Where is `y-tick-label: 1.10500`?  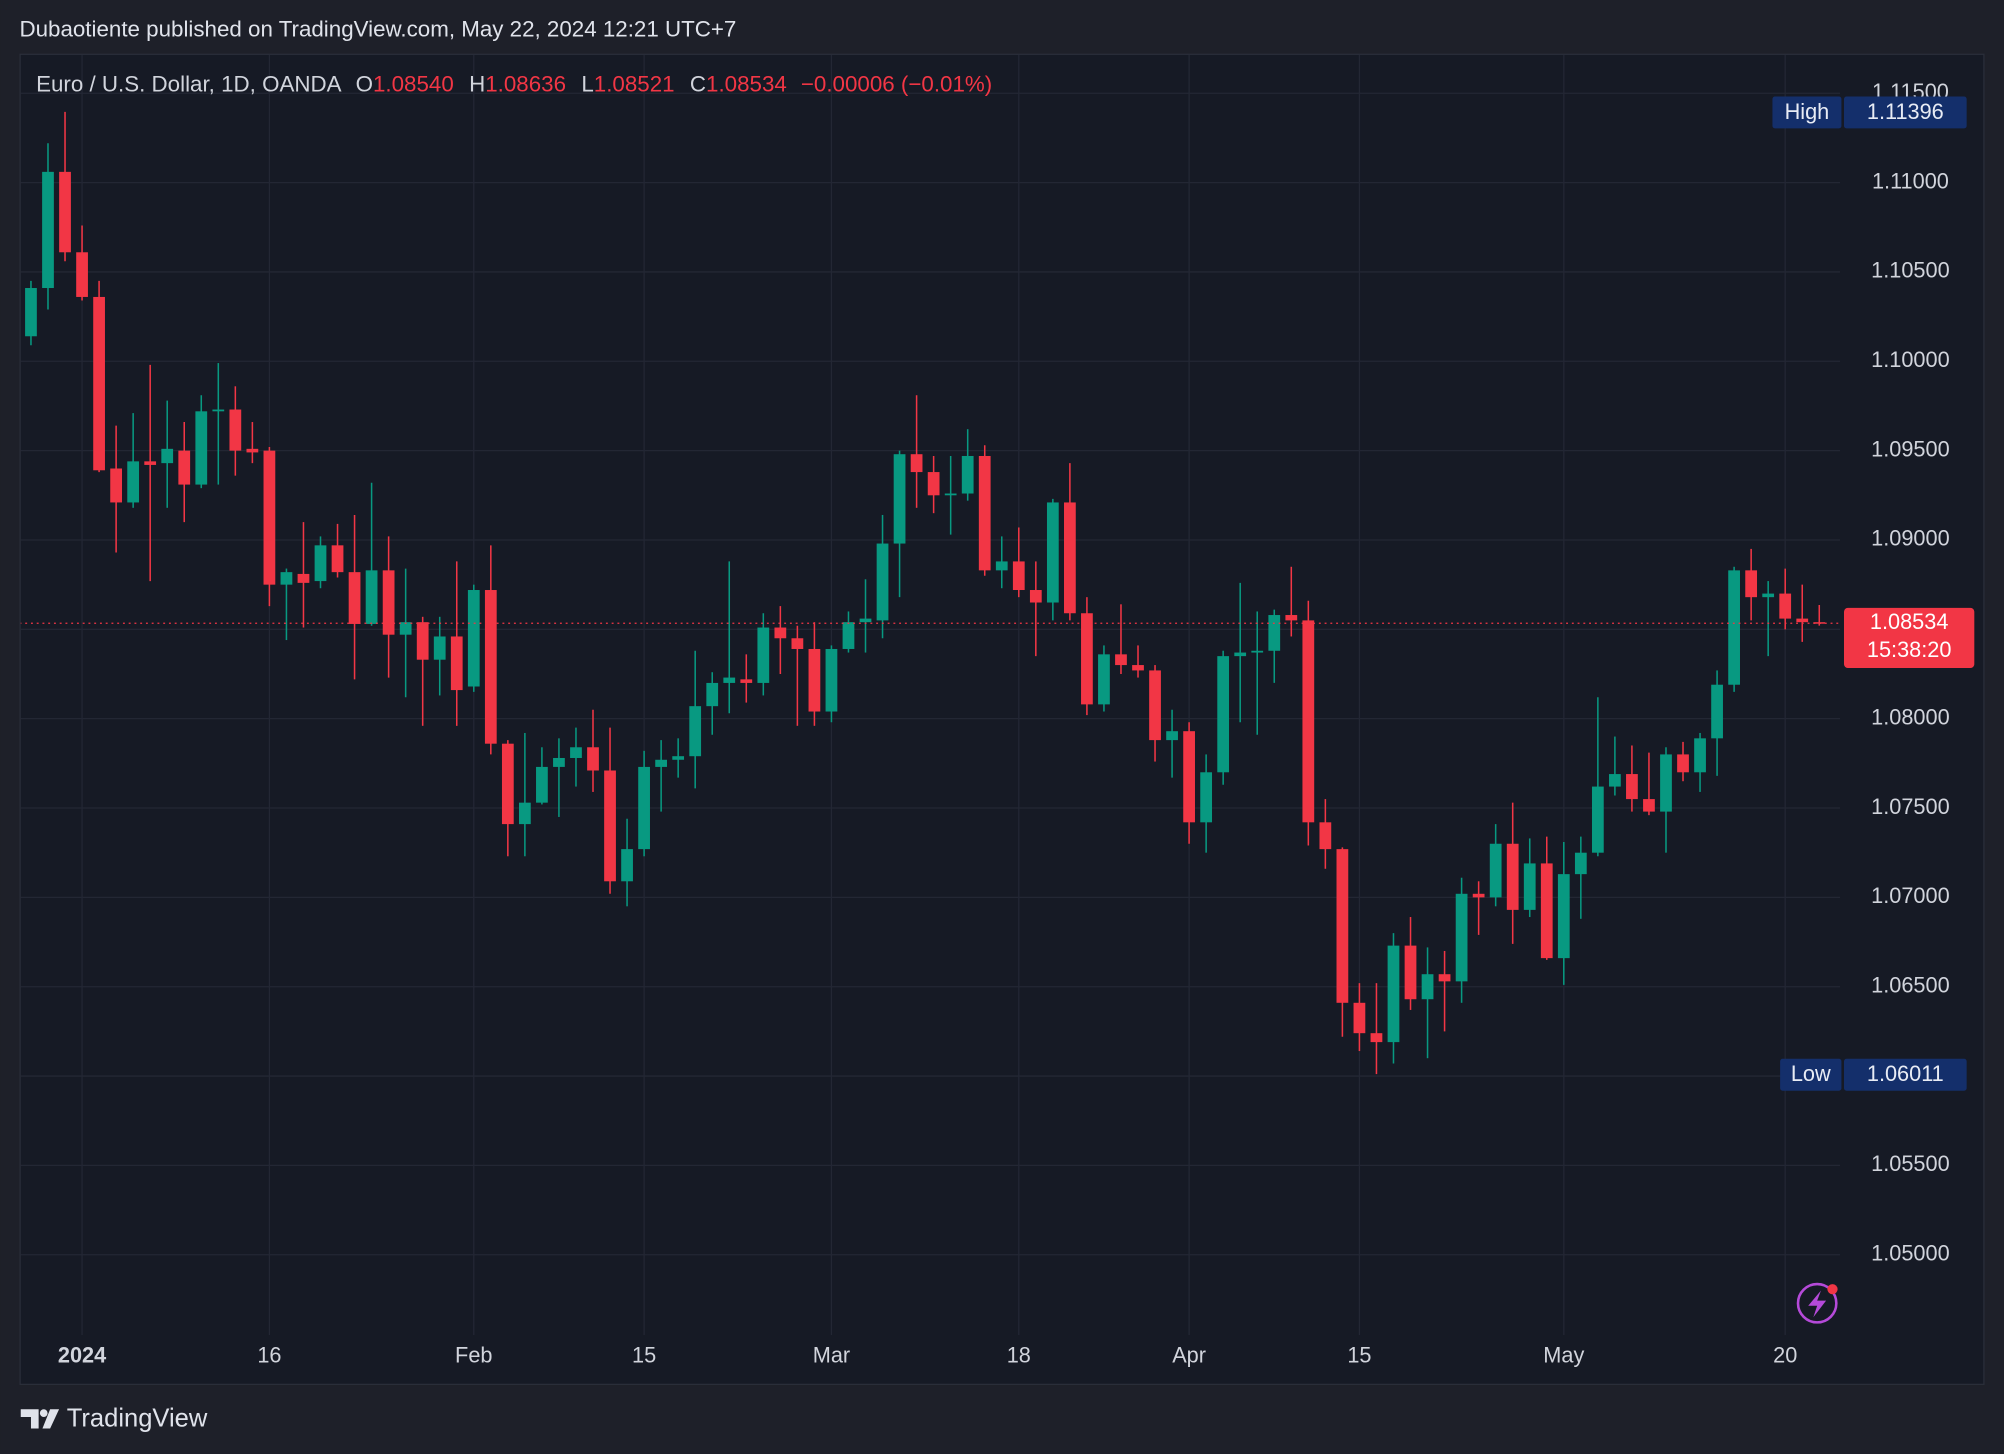 y-tick-label: 1.10500 is located at coordinates (1910, 270).